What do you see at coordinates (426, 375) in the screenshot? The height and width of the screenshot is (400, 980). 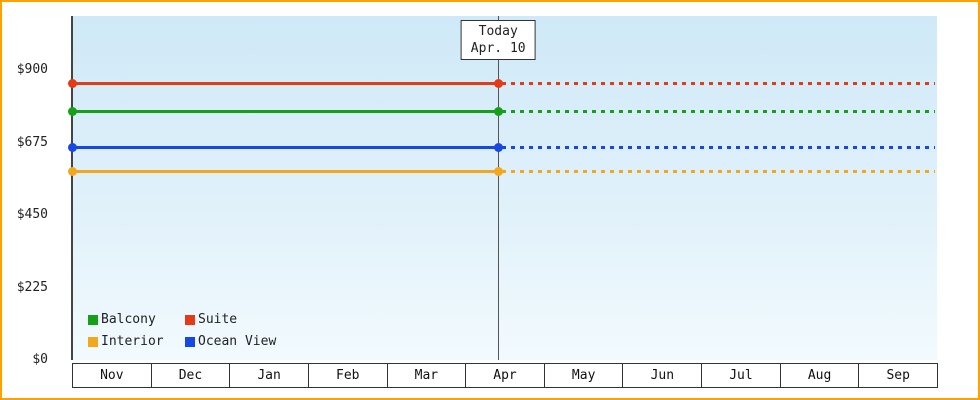 I see `x-month-label: Mar` at bounding box center [426, 375].